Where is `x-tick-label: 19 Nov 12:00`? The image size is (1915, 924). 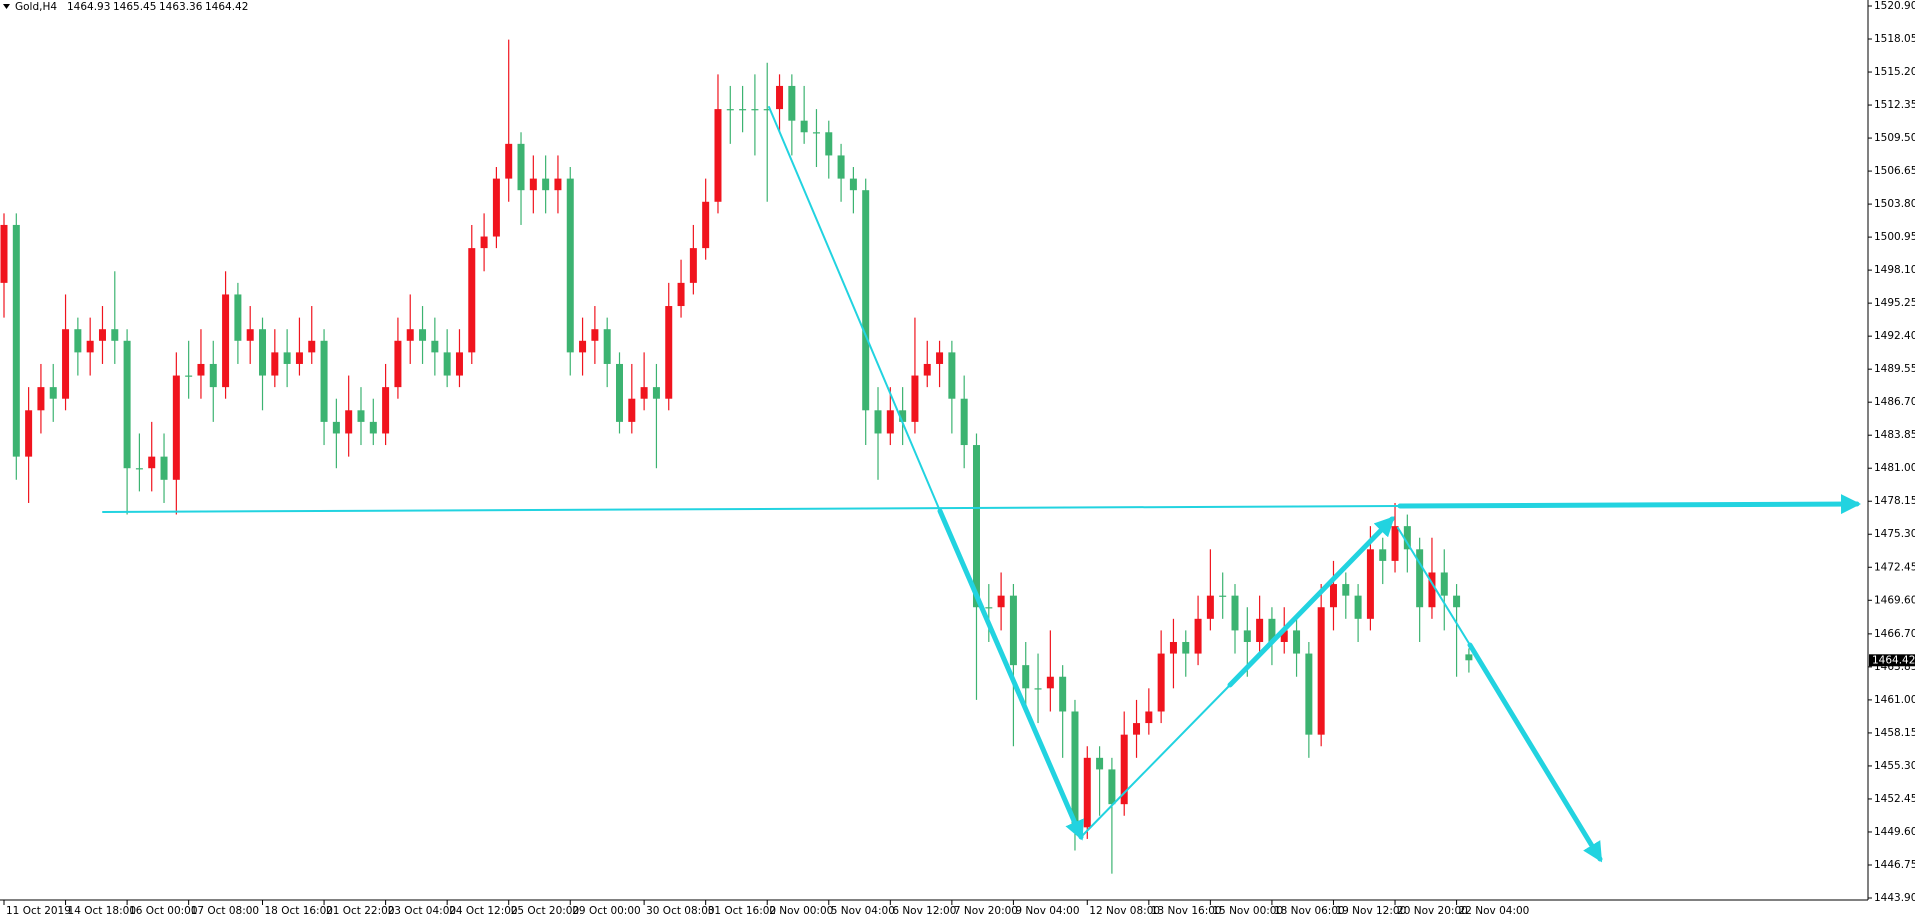
x-tick-label: 19 Nov 12:00 is located at coordinates (1370, 911).